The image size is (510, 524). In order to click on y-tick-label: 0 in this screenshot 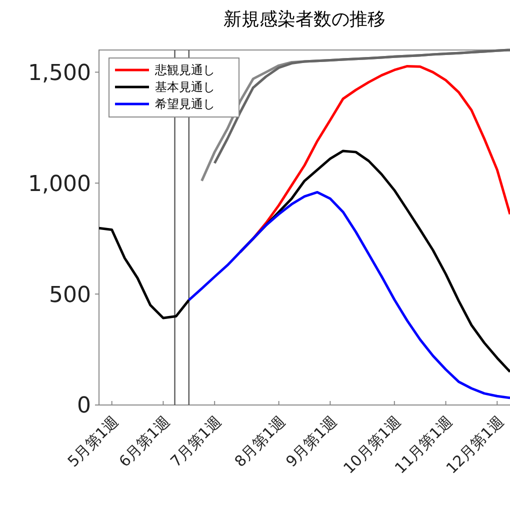, I will do `click(84, 406)`.